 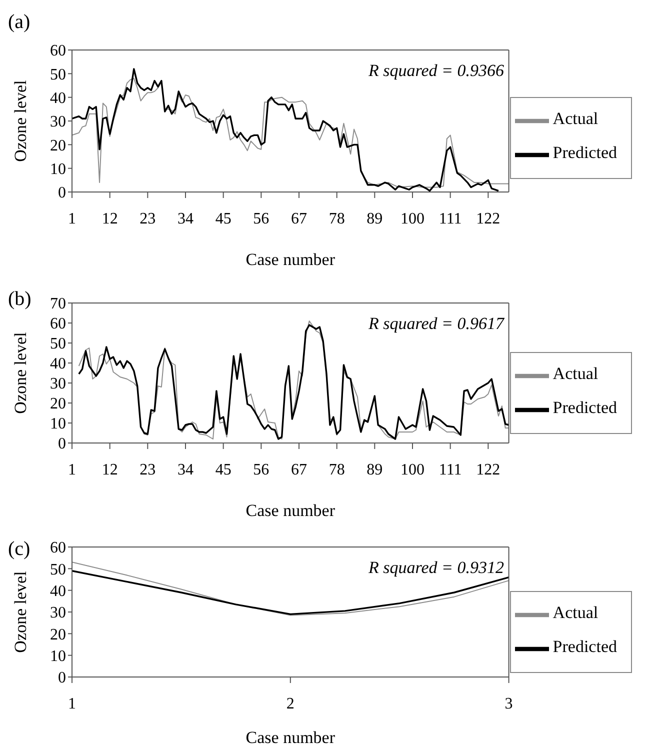 What do you see at coordinates (436, 324) in the screenshot?
I see `annotation: R squared = 0.9617` at bounding box center [436, 324].